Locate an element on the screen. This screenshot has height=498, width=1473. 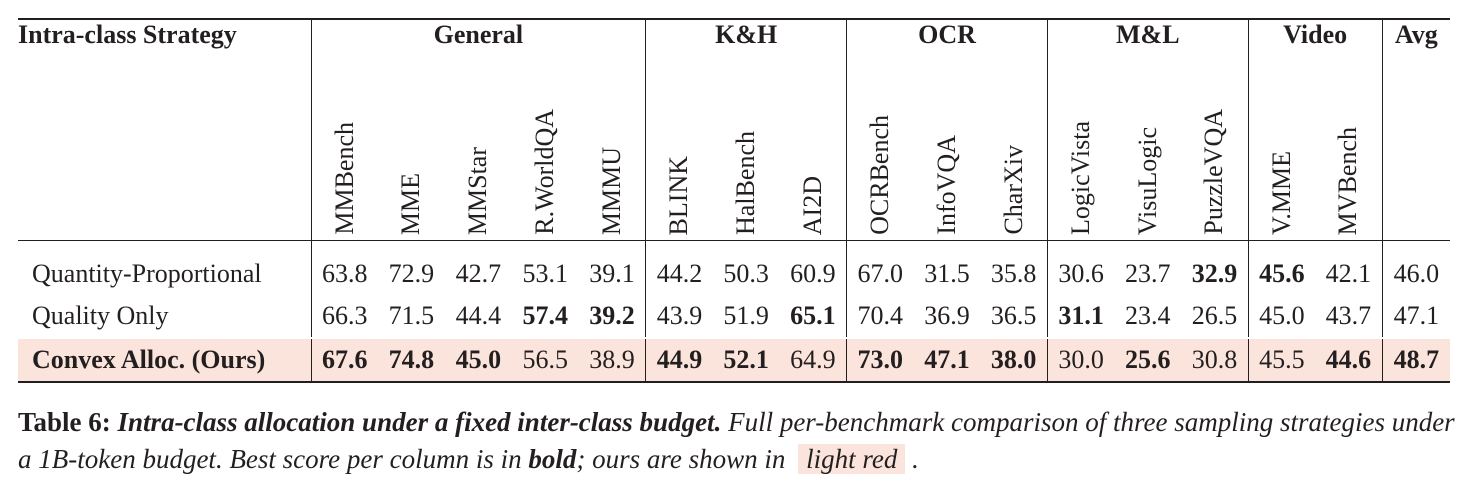
row-spacer is located at coordinates (734, 246).